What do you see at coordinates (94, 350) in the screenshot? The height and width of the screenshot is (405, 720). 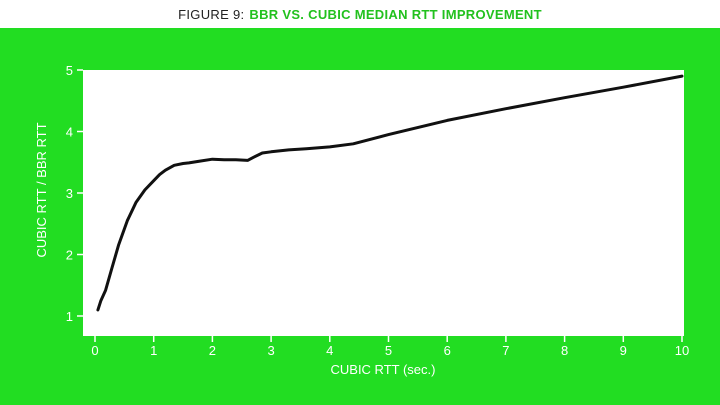 I see `x-tick-label: 0` at bounding box center [94, 350].